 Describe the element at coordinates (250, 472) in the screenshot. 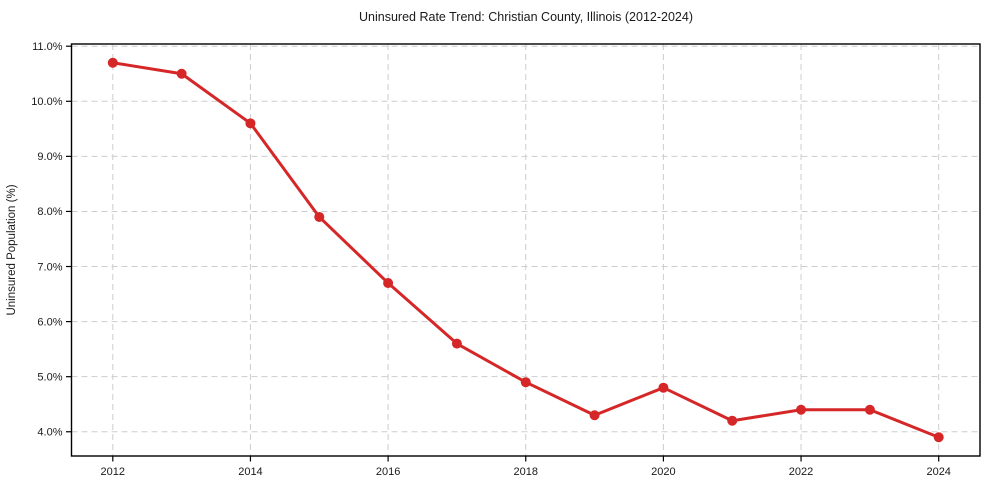

I see `x-axis-tick-label: 2014` at that location.